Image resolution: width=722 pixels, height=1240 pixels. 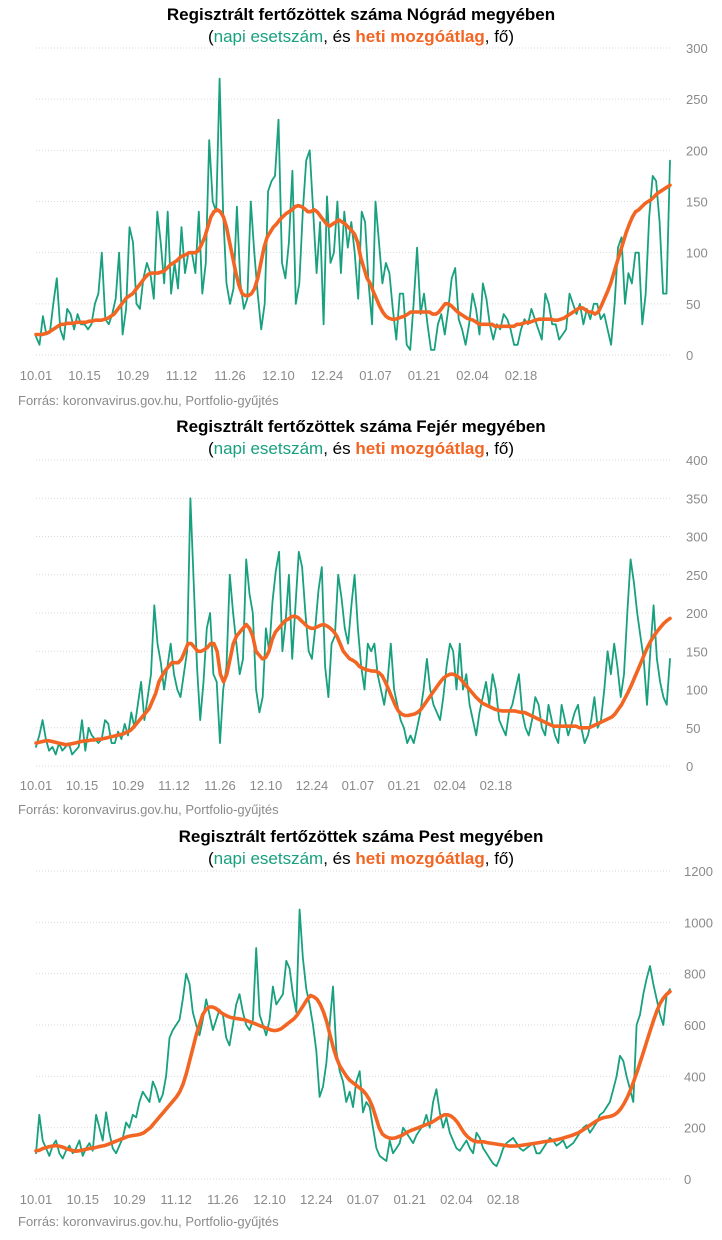 What do you see at coordinates (698, 871) in the screenshot?
I see `y-tick-label: 1200` at bounding box center [698, 871].